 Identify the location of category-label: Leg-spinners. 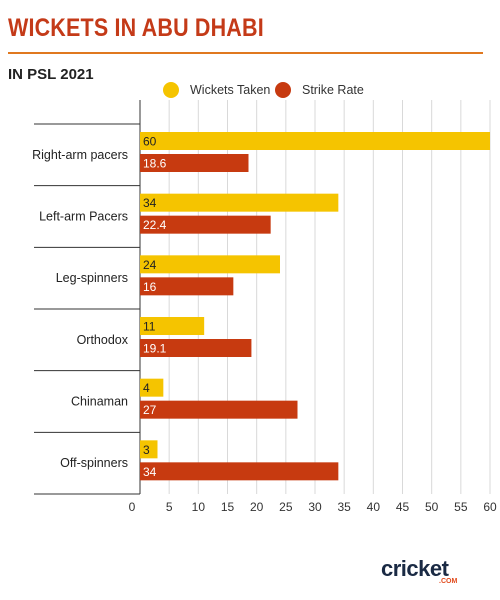
(92, 278).